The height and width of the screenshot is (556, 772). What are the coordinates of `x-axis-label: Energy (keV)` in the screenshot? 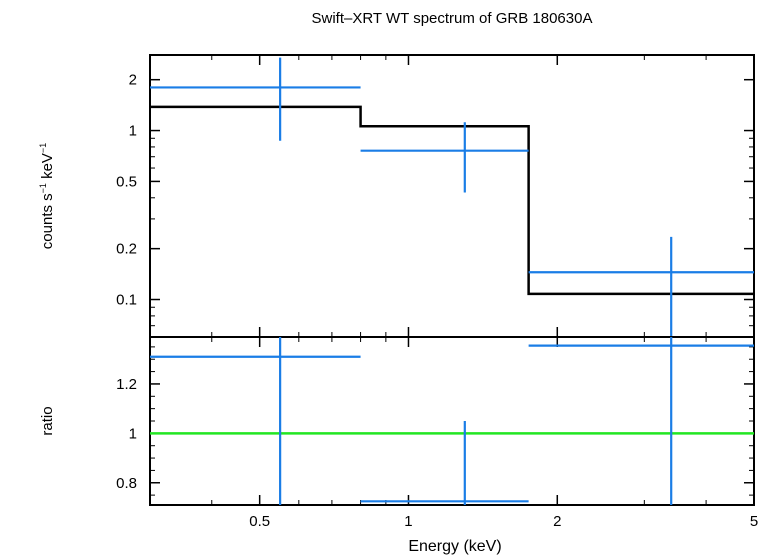 It's located at (454, 546).